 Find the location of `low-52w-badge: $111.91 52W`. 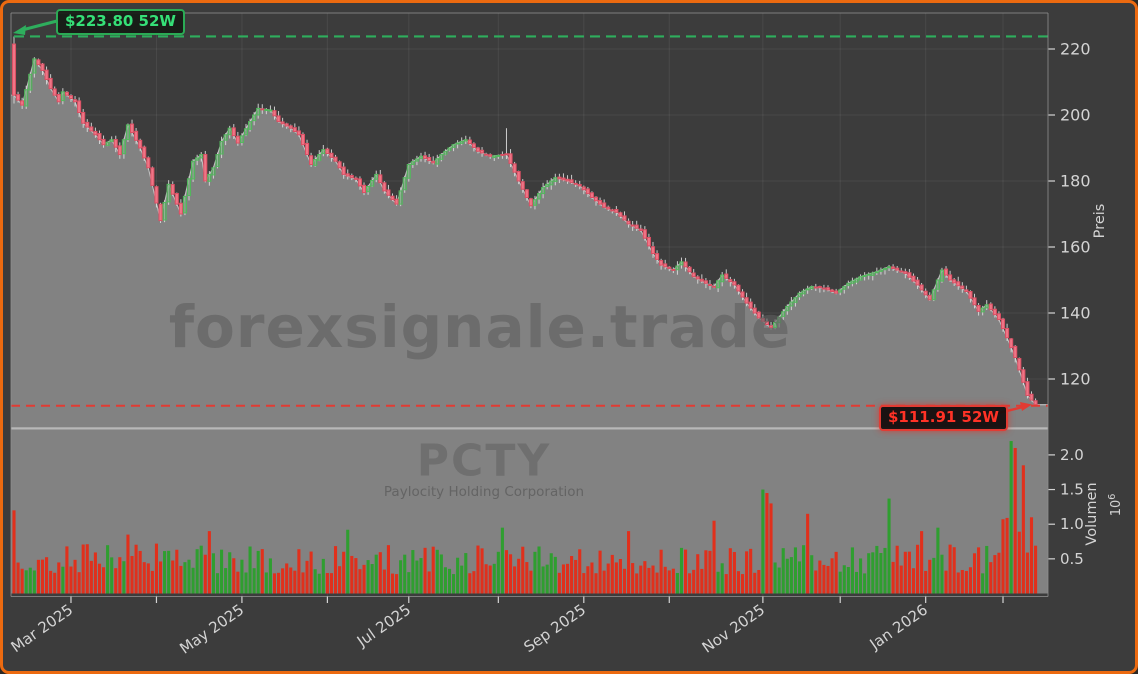

low-52w-badge: $111.91 52W is located at coordinates (943, 418).